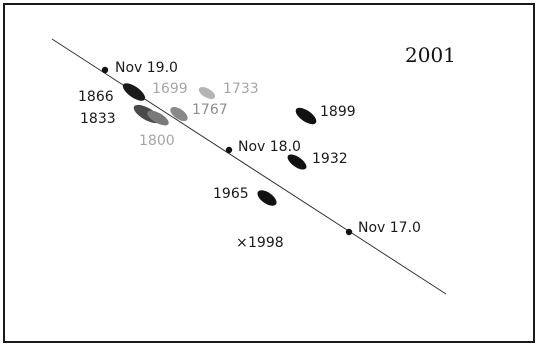  Describe the element at coordinates (231, 194) in the screenshot. I see `trail-label-1965: 1965` at that location.